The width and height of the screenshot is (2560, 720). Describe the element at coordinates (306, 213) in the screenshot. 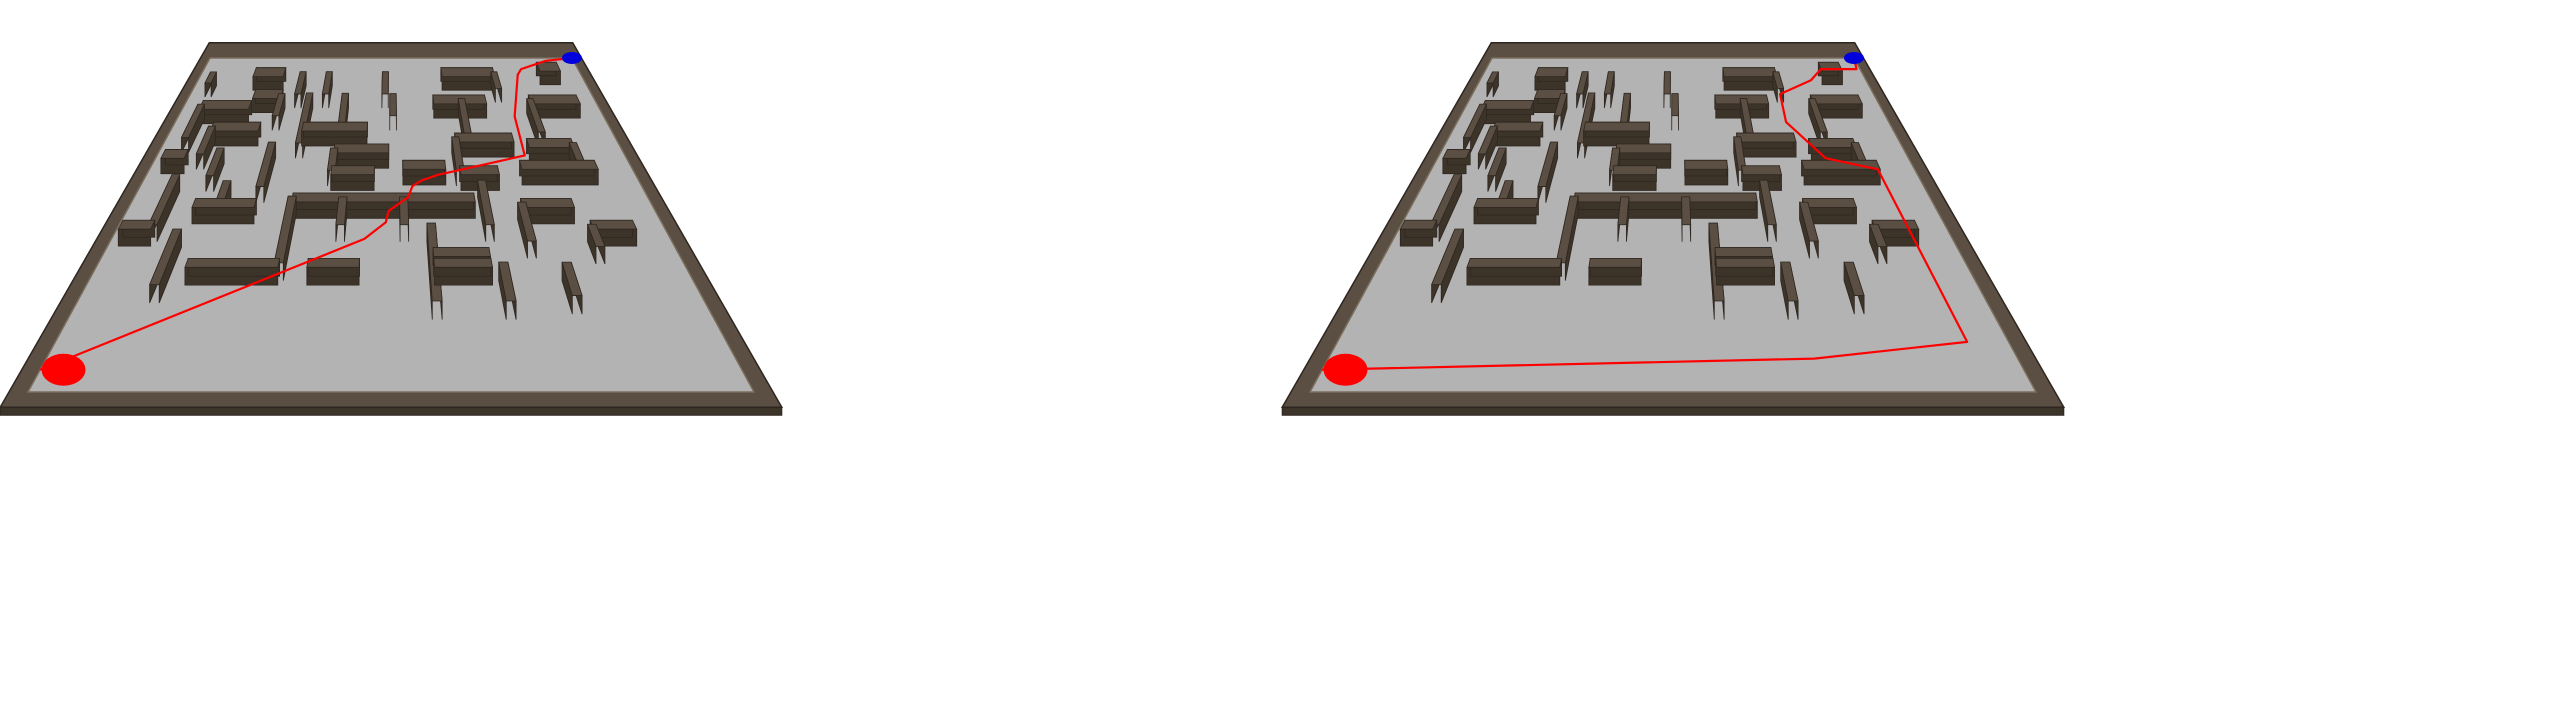

I see `direct-route-path` at that location.